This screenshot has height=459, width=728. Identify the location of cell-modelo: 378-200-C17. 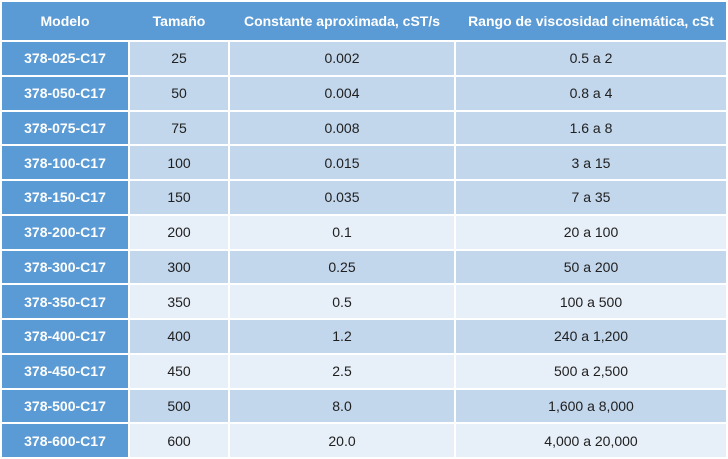
(65, 232).